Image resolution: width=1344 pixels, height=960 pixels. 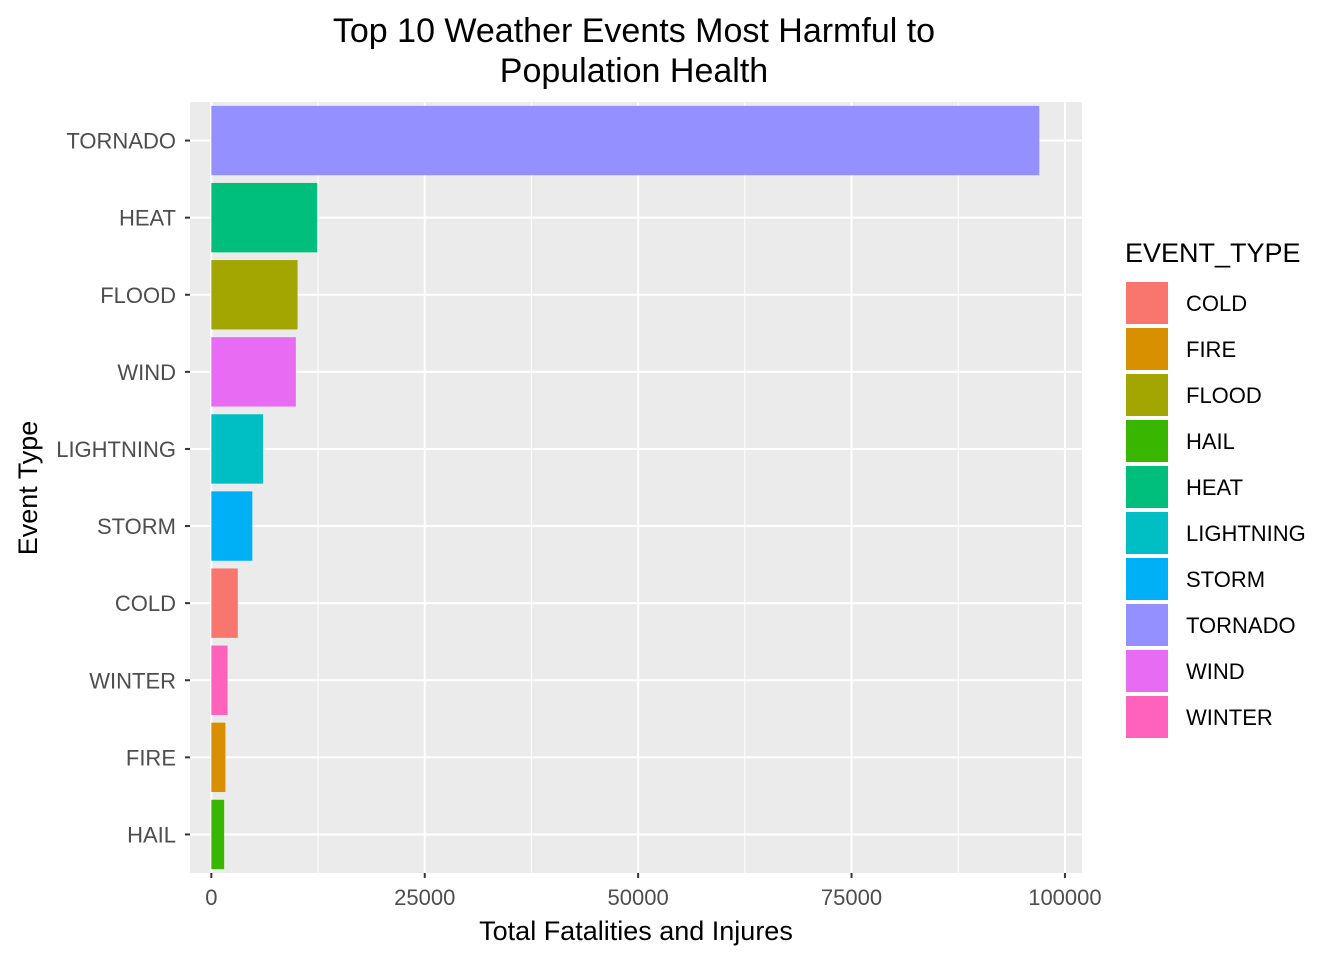 I want to click on legend-key-fire, so click(x=1147, y=349).